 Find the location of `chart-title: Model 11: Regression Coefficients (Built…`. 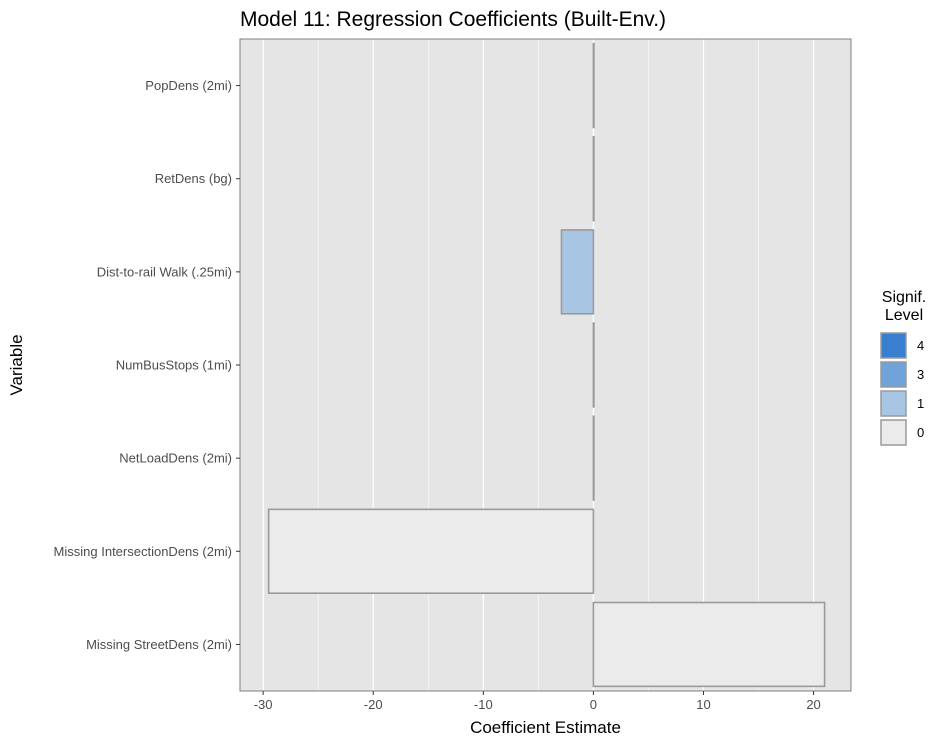

chart-title: Model 11: Regression Coefficients (Built… is located at coordinates (453, 19).